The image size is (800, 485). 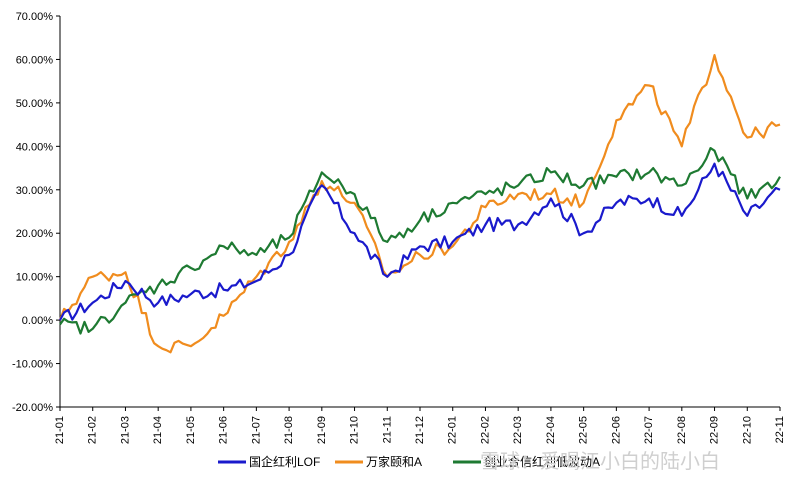 I want to click on y-tick-label: 40.00%, so click(x=35, y=147).